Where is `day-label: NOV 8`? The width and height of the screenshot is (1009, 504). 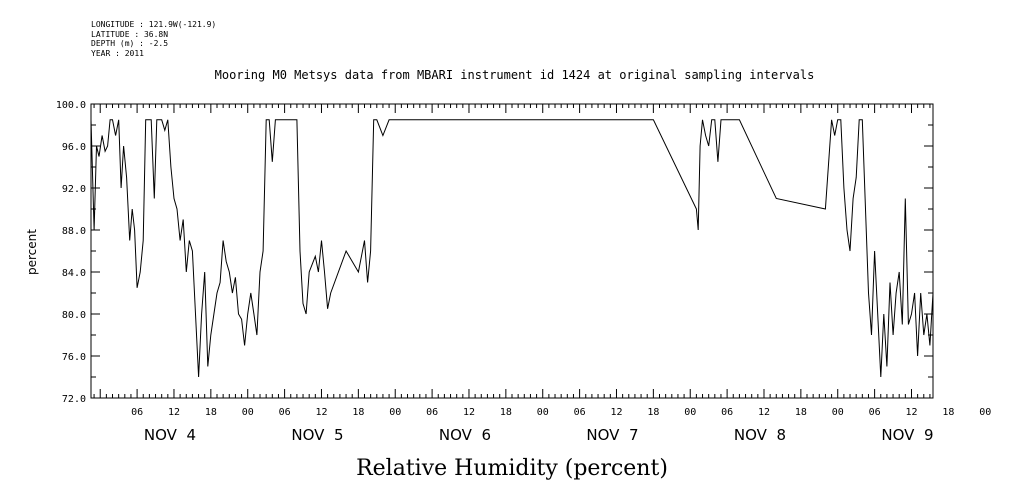
day-label: NOV 8 is located at coordinates (760, 435).